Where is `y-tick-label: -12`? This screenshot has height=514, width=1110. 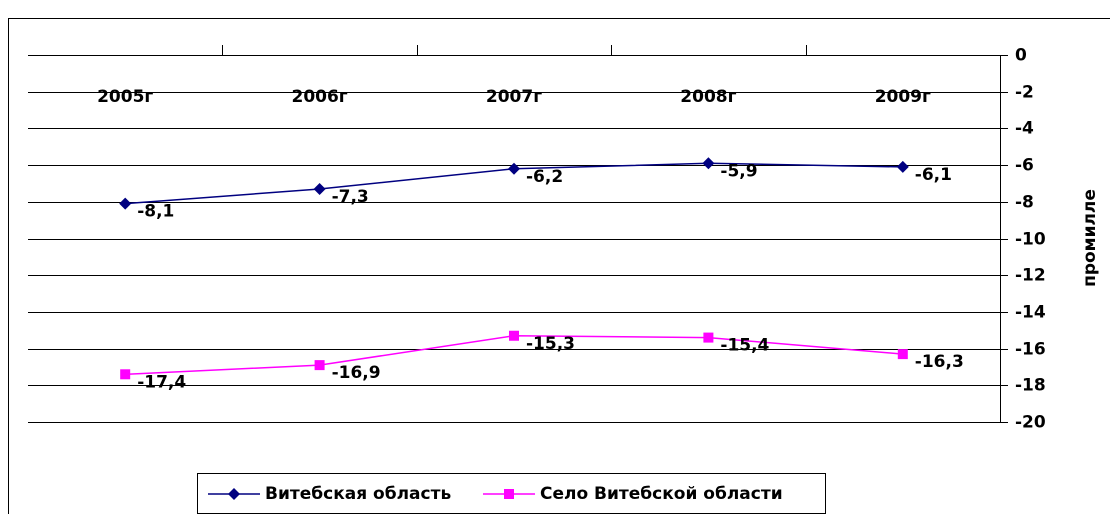 y-tick-label: -12 is located at coordinates (1030, 276).